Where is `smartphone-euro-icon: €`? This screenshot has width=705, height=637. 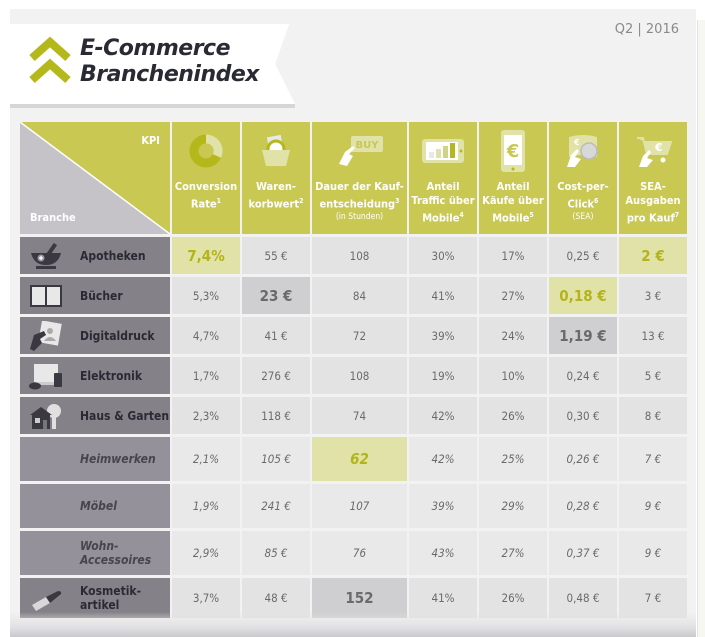
smartphone-euro-icon: € is located at coordinates (513, 151).